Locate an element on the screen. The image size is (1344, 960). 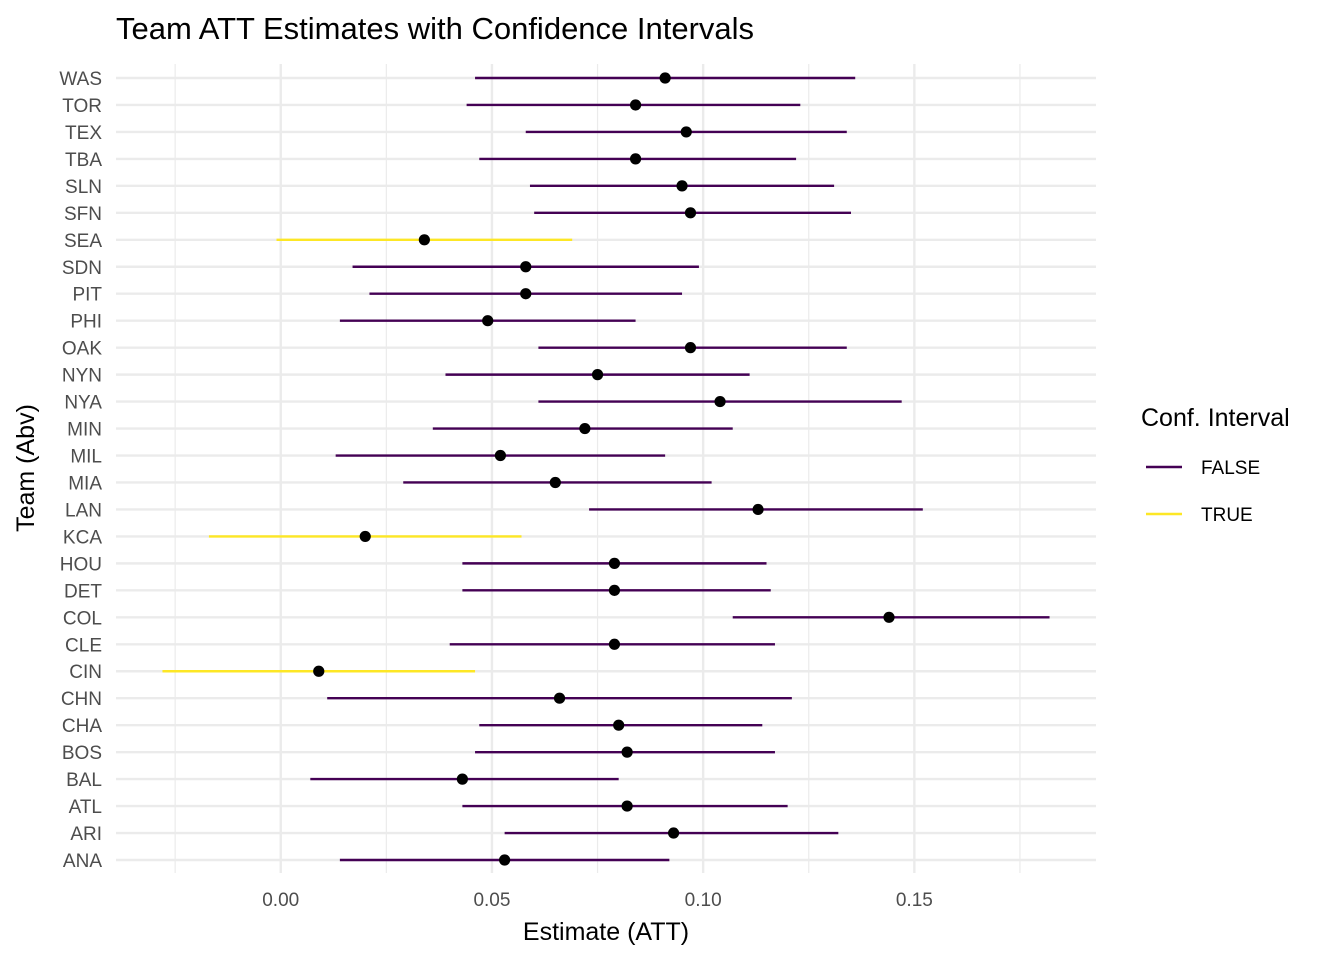
point-bos is located at coordinates (627, 752).